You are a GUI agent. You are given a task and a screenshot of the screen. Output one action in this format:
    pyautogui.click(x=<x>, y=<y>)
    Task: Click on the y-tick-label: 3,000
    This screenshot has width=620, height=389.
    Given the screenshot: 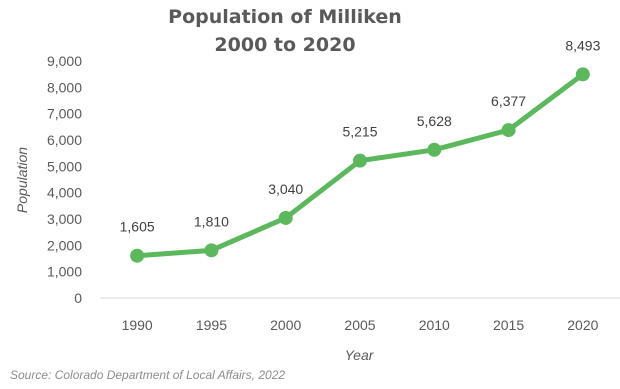 What is the action you would take?
    pyautogui.click(x=64, y=219)
    